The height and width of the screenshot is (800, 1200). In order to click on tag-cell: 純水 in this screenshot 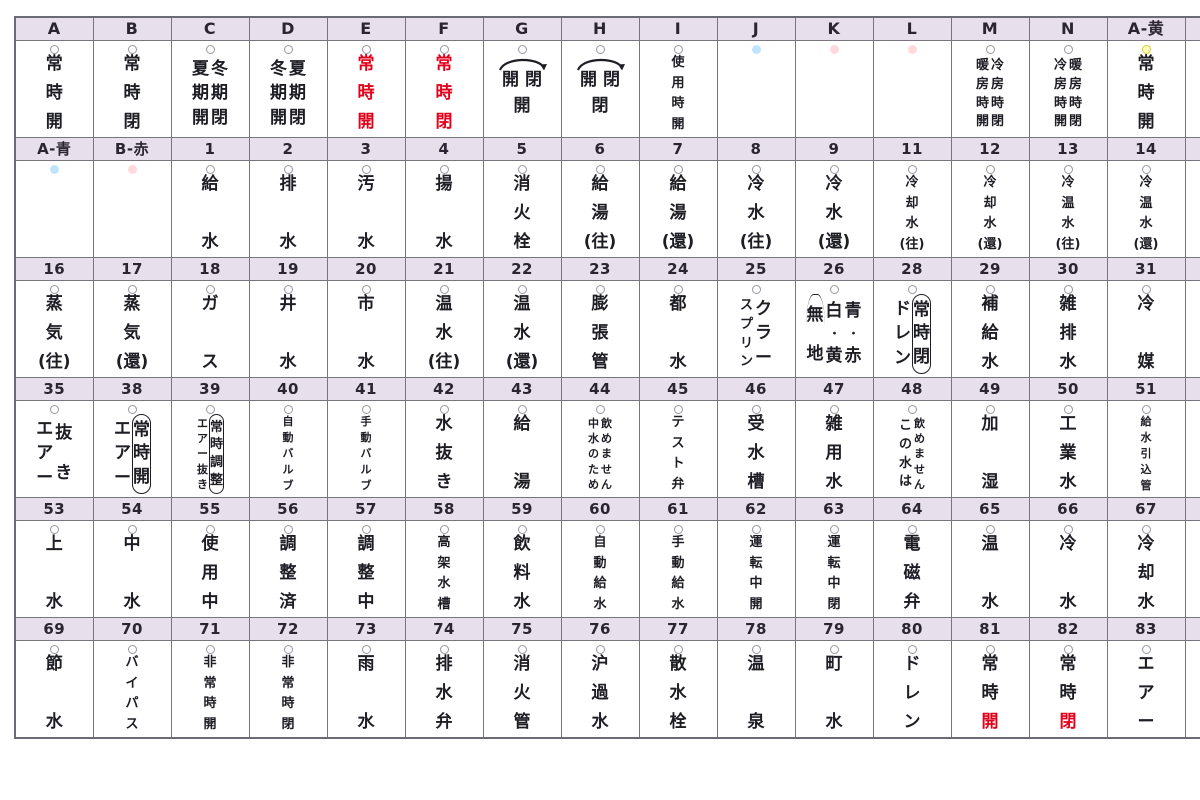, I will do `click(1192, 689)`.